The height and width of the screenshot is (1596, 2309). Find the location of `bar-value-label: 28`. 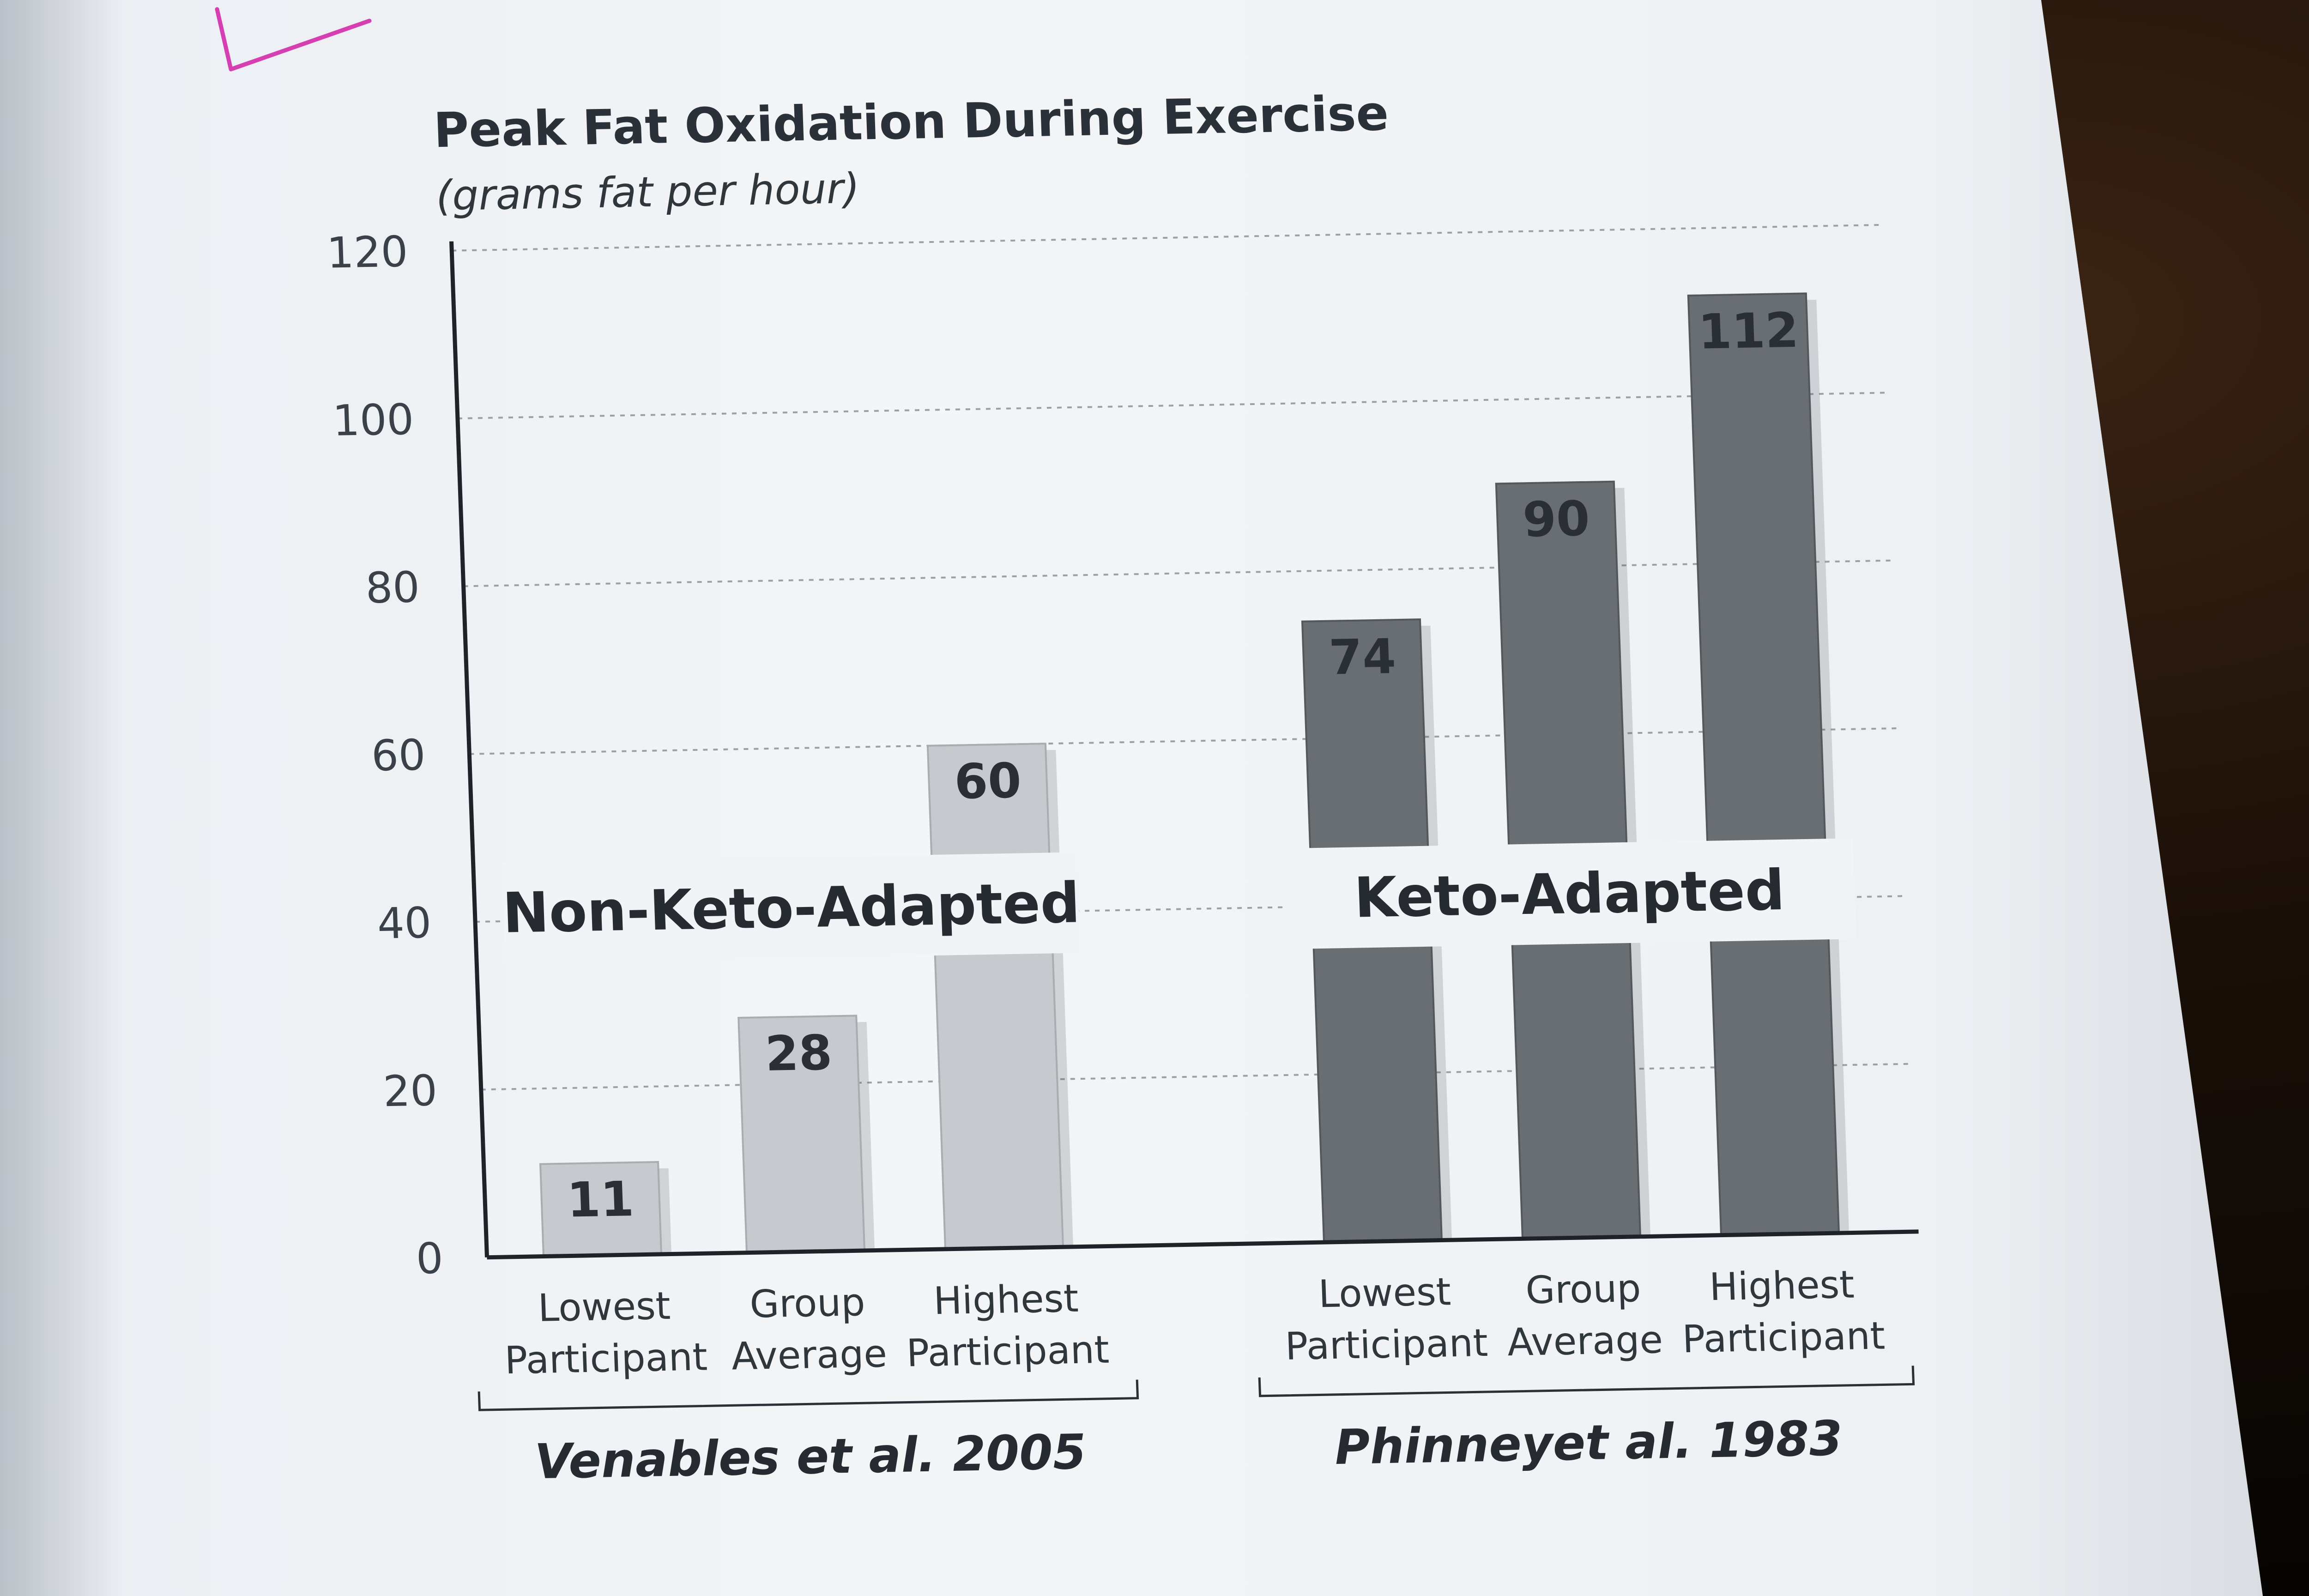

bar-value-label: 28 is located at coordinates (799, 1053).